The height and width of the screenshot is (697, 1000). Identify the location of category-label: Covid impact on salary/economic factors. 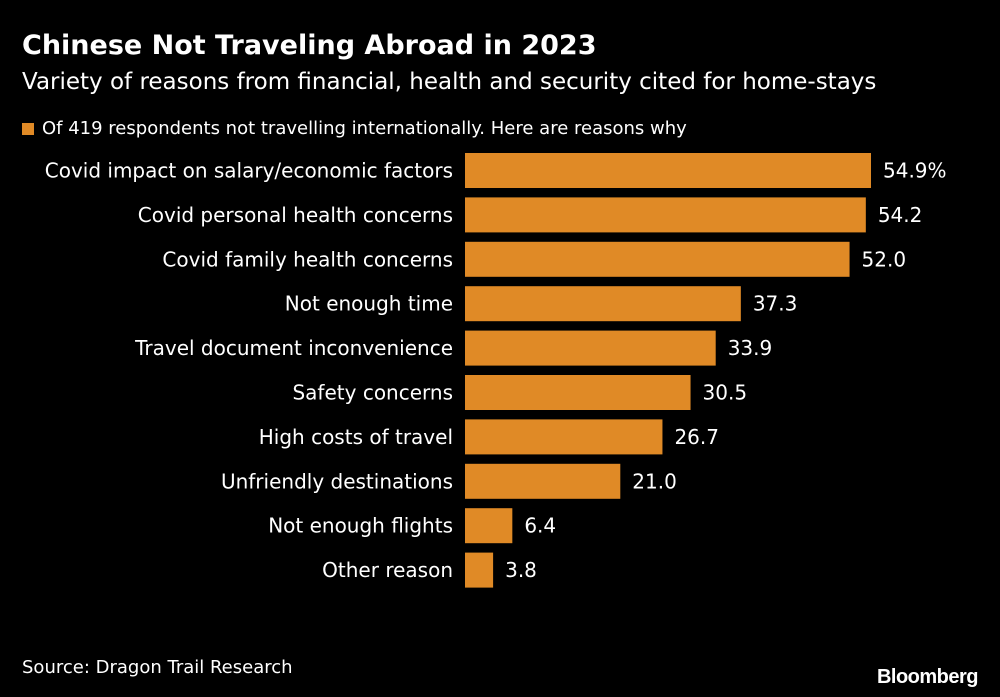
(249, 171).